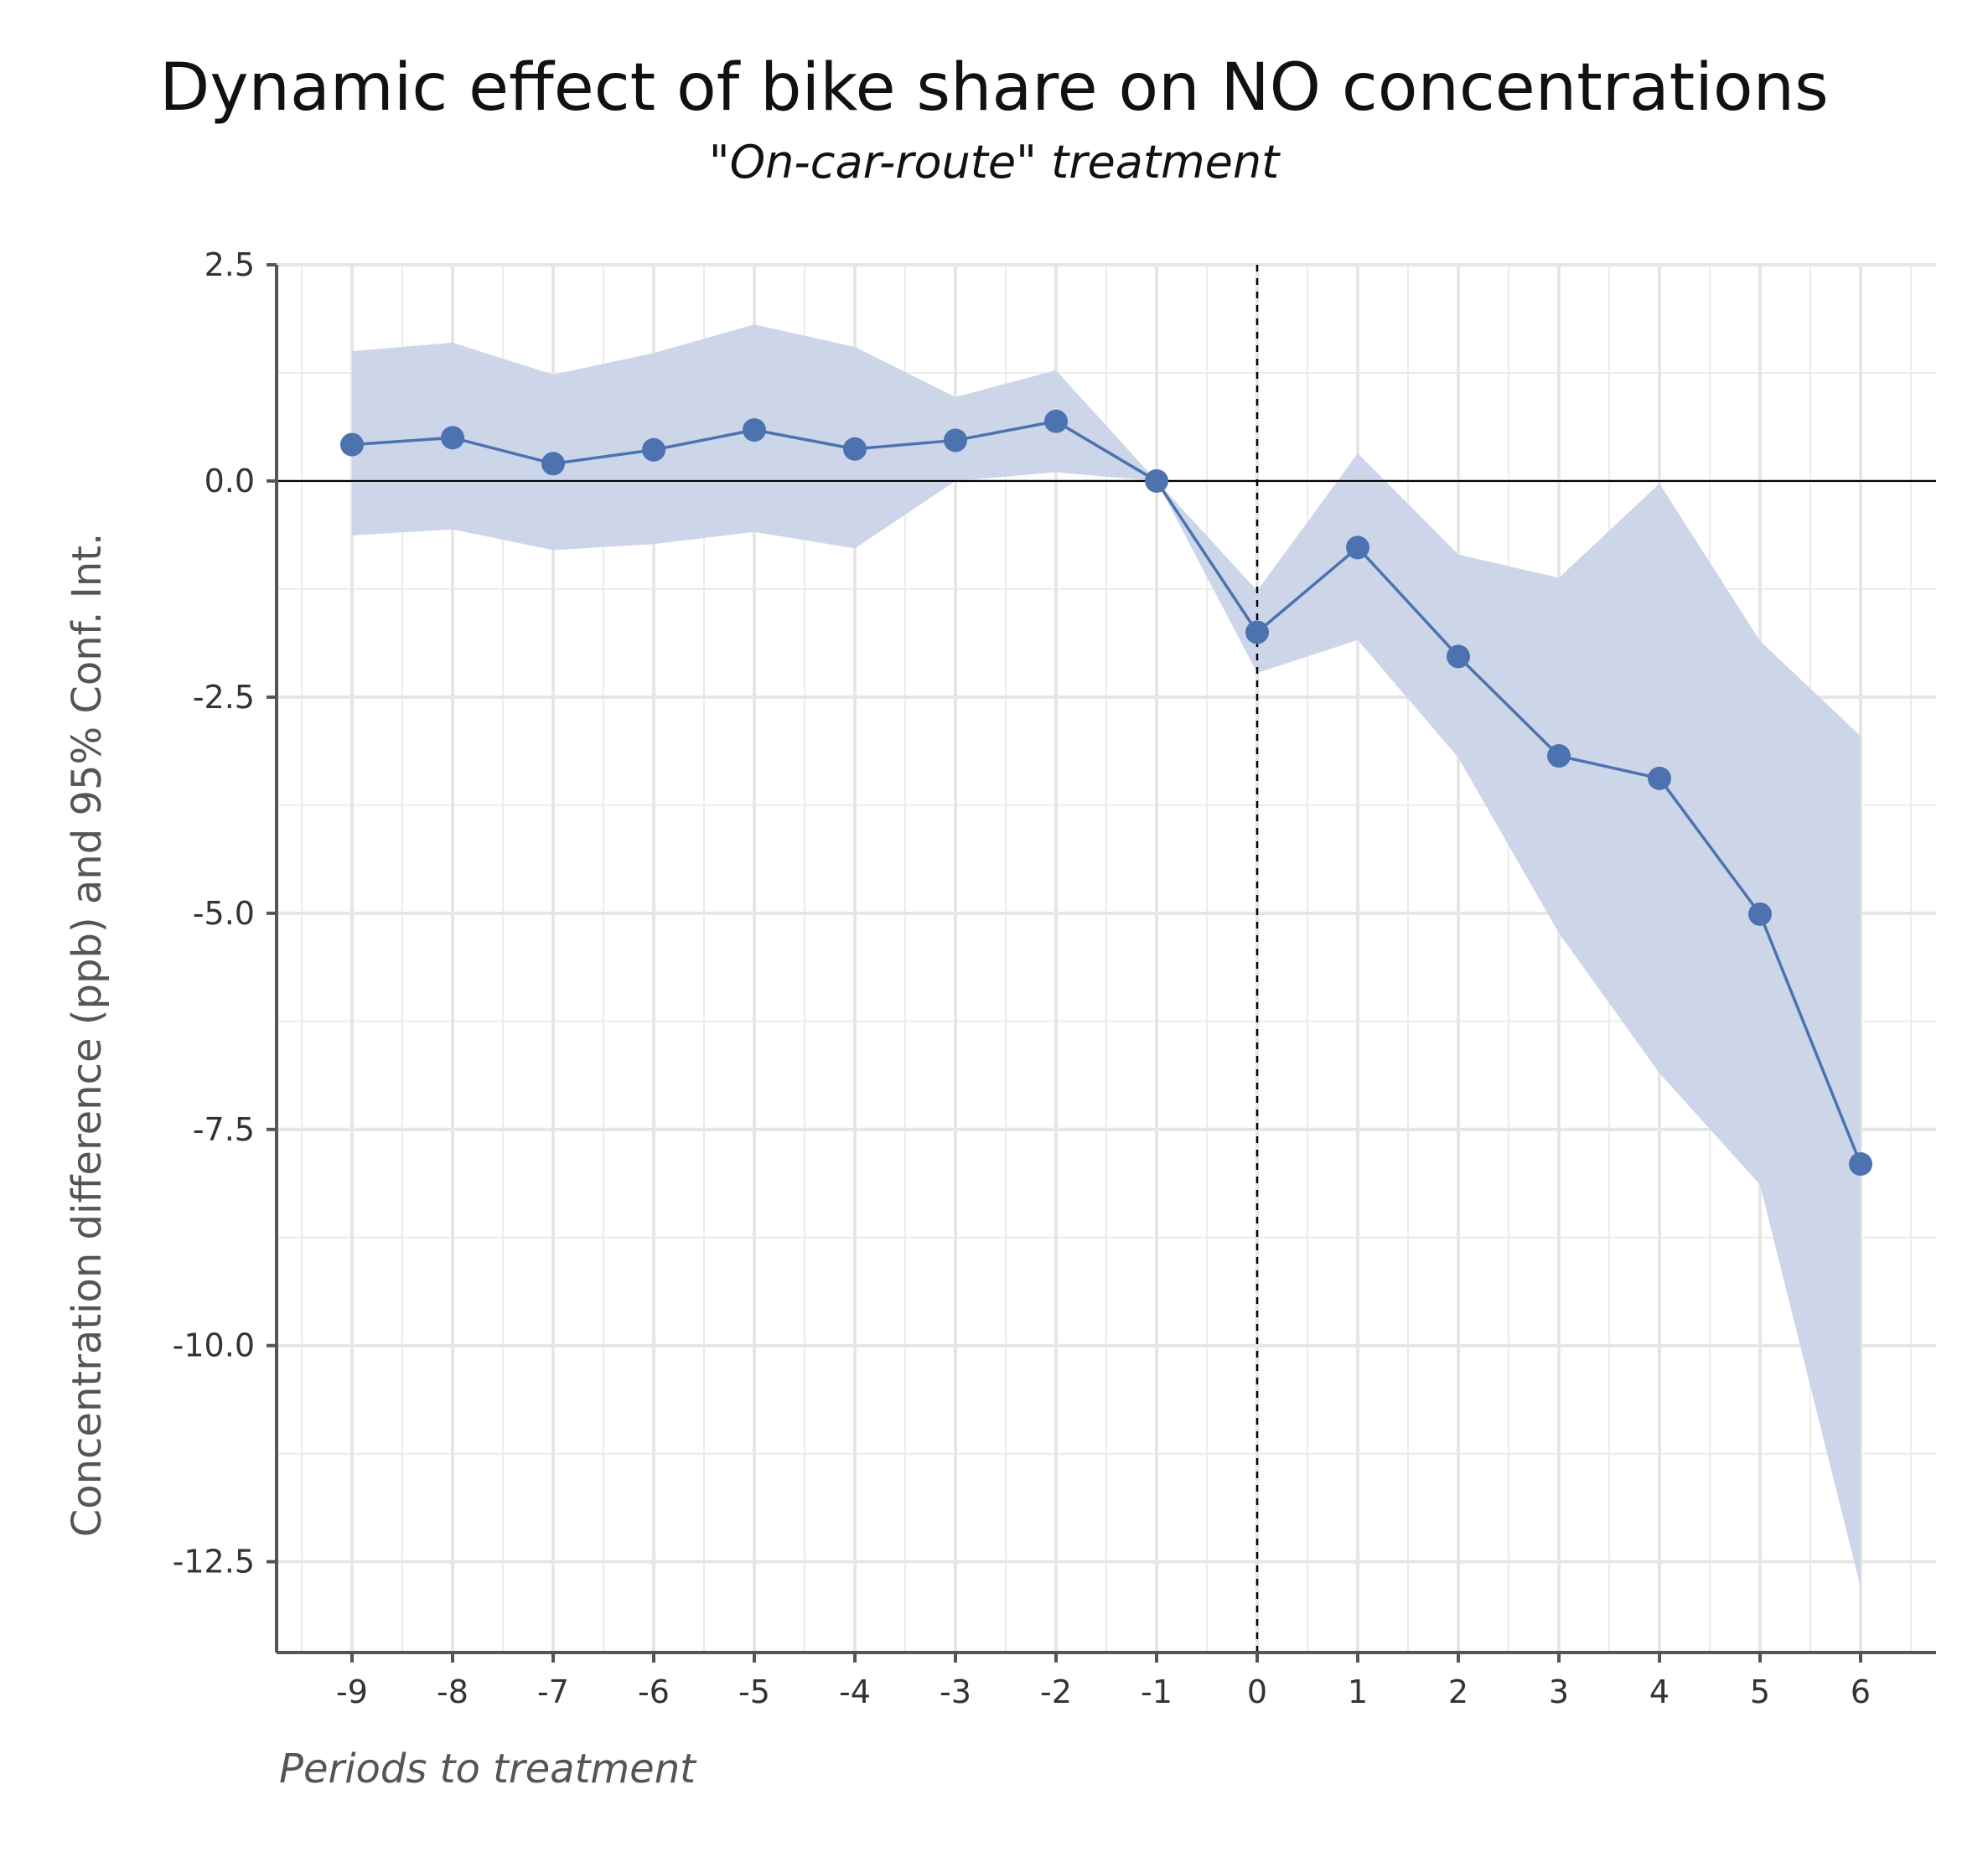 The width and height of the screenshot is (1988, 1857). Describe the element at coordinates (229, 481) in the screenshot. I see `y-tick-label: 0.0` at that location.